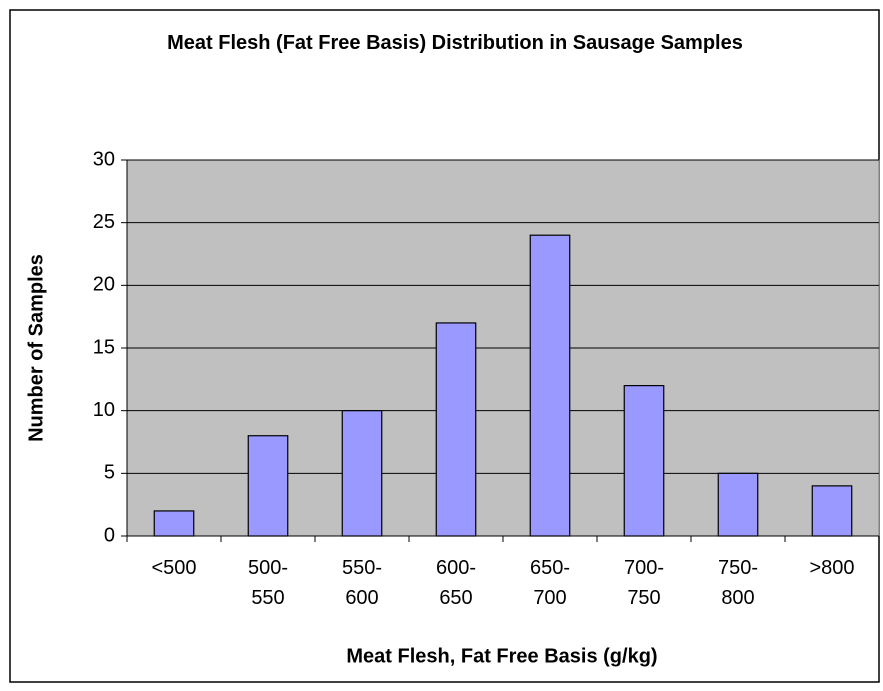 This screenshot has width=883, height=691. I want to click on y-tick-label: 10, so click(104, 410).